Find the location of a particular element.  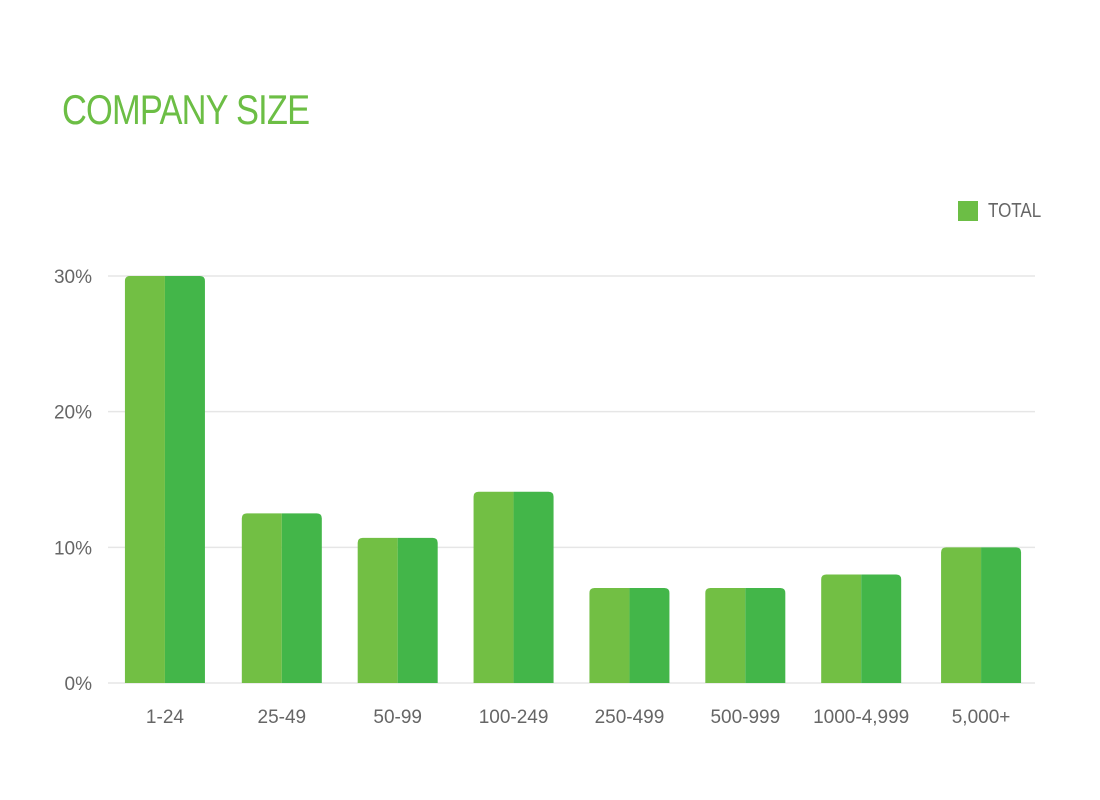

chart-legend: TOTAL is located at coordinates (1004, 211).